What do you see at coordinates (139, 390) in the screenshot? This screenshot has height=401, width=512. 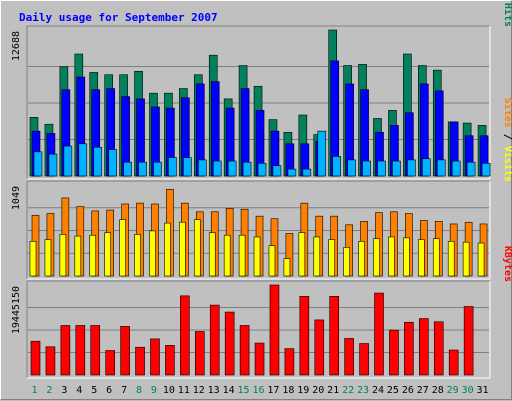 I see `x-tick-label: 8` at bounding box center [139, 390].